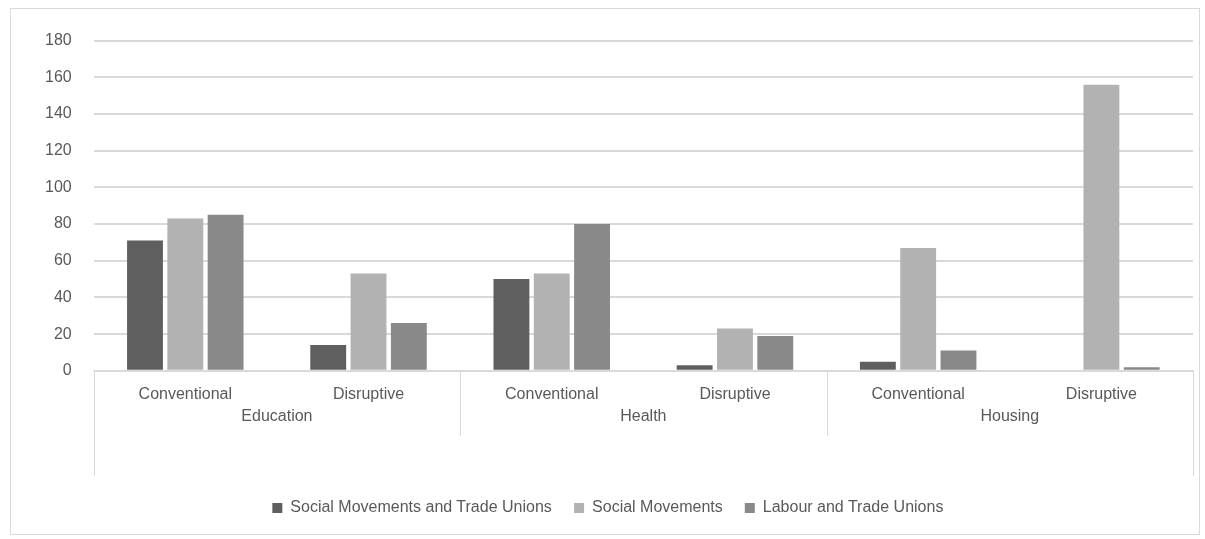 The height and width of the screenshot is (539, 1205). Describe the element at coordinates (62, 296) in the screenshot. I see `y-tick-label: 40` at that location.